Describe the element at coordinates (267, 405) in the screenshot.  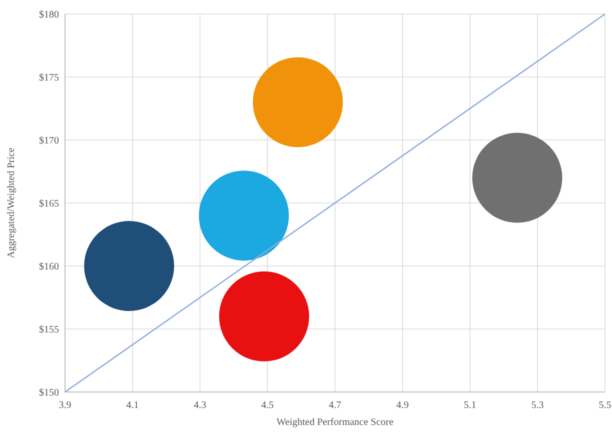
I see `x-tick-label: 4.5` at that location.